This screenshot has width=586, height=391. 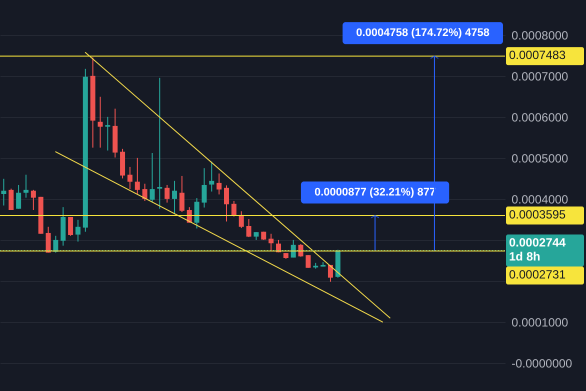 What do you see at coordinates (537, 55) in the screenshot?
I see `ref-line-label: 0.0007483` at bounding box center [537, 55].